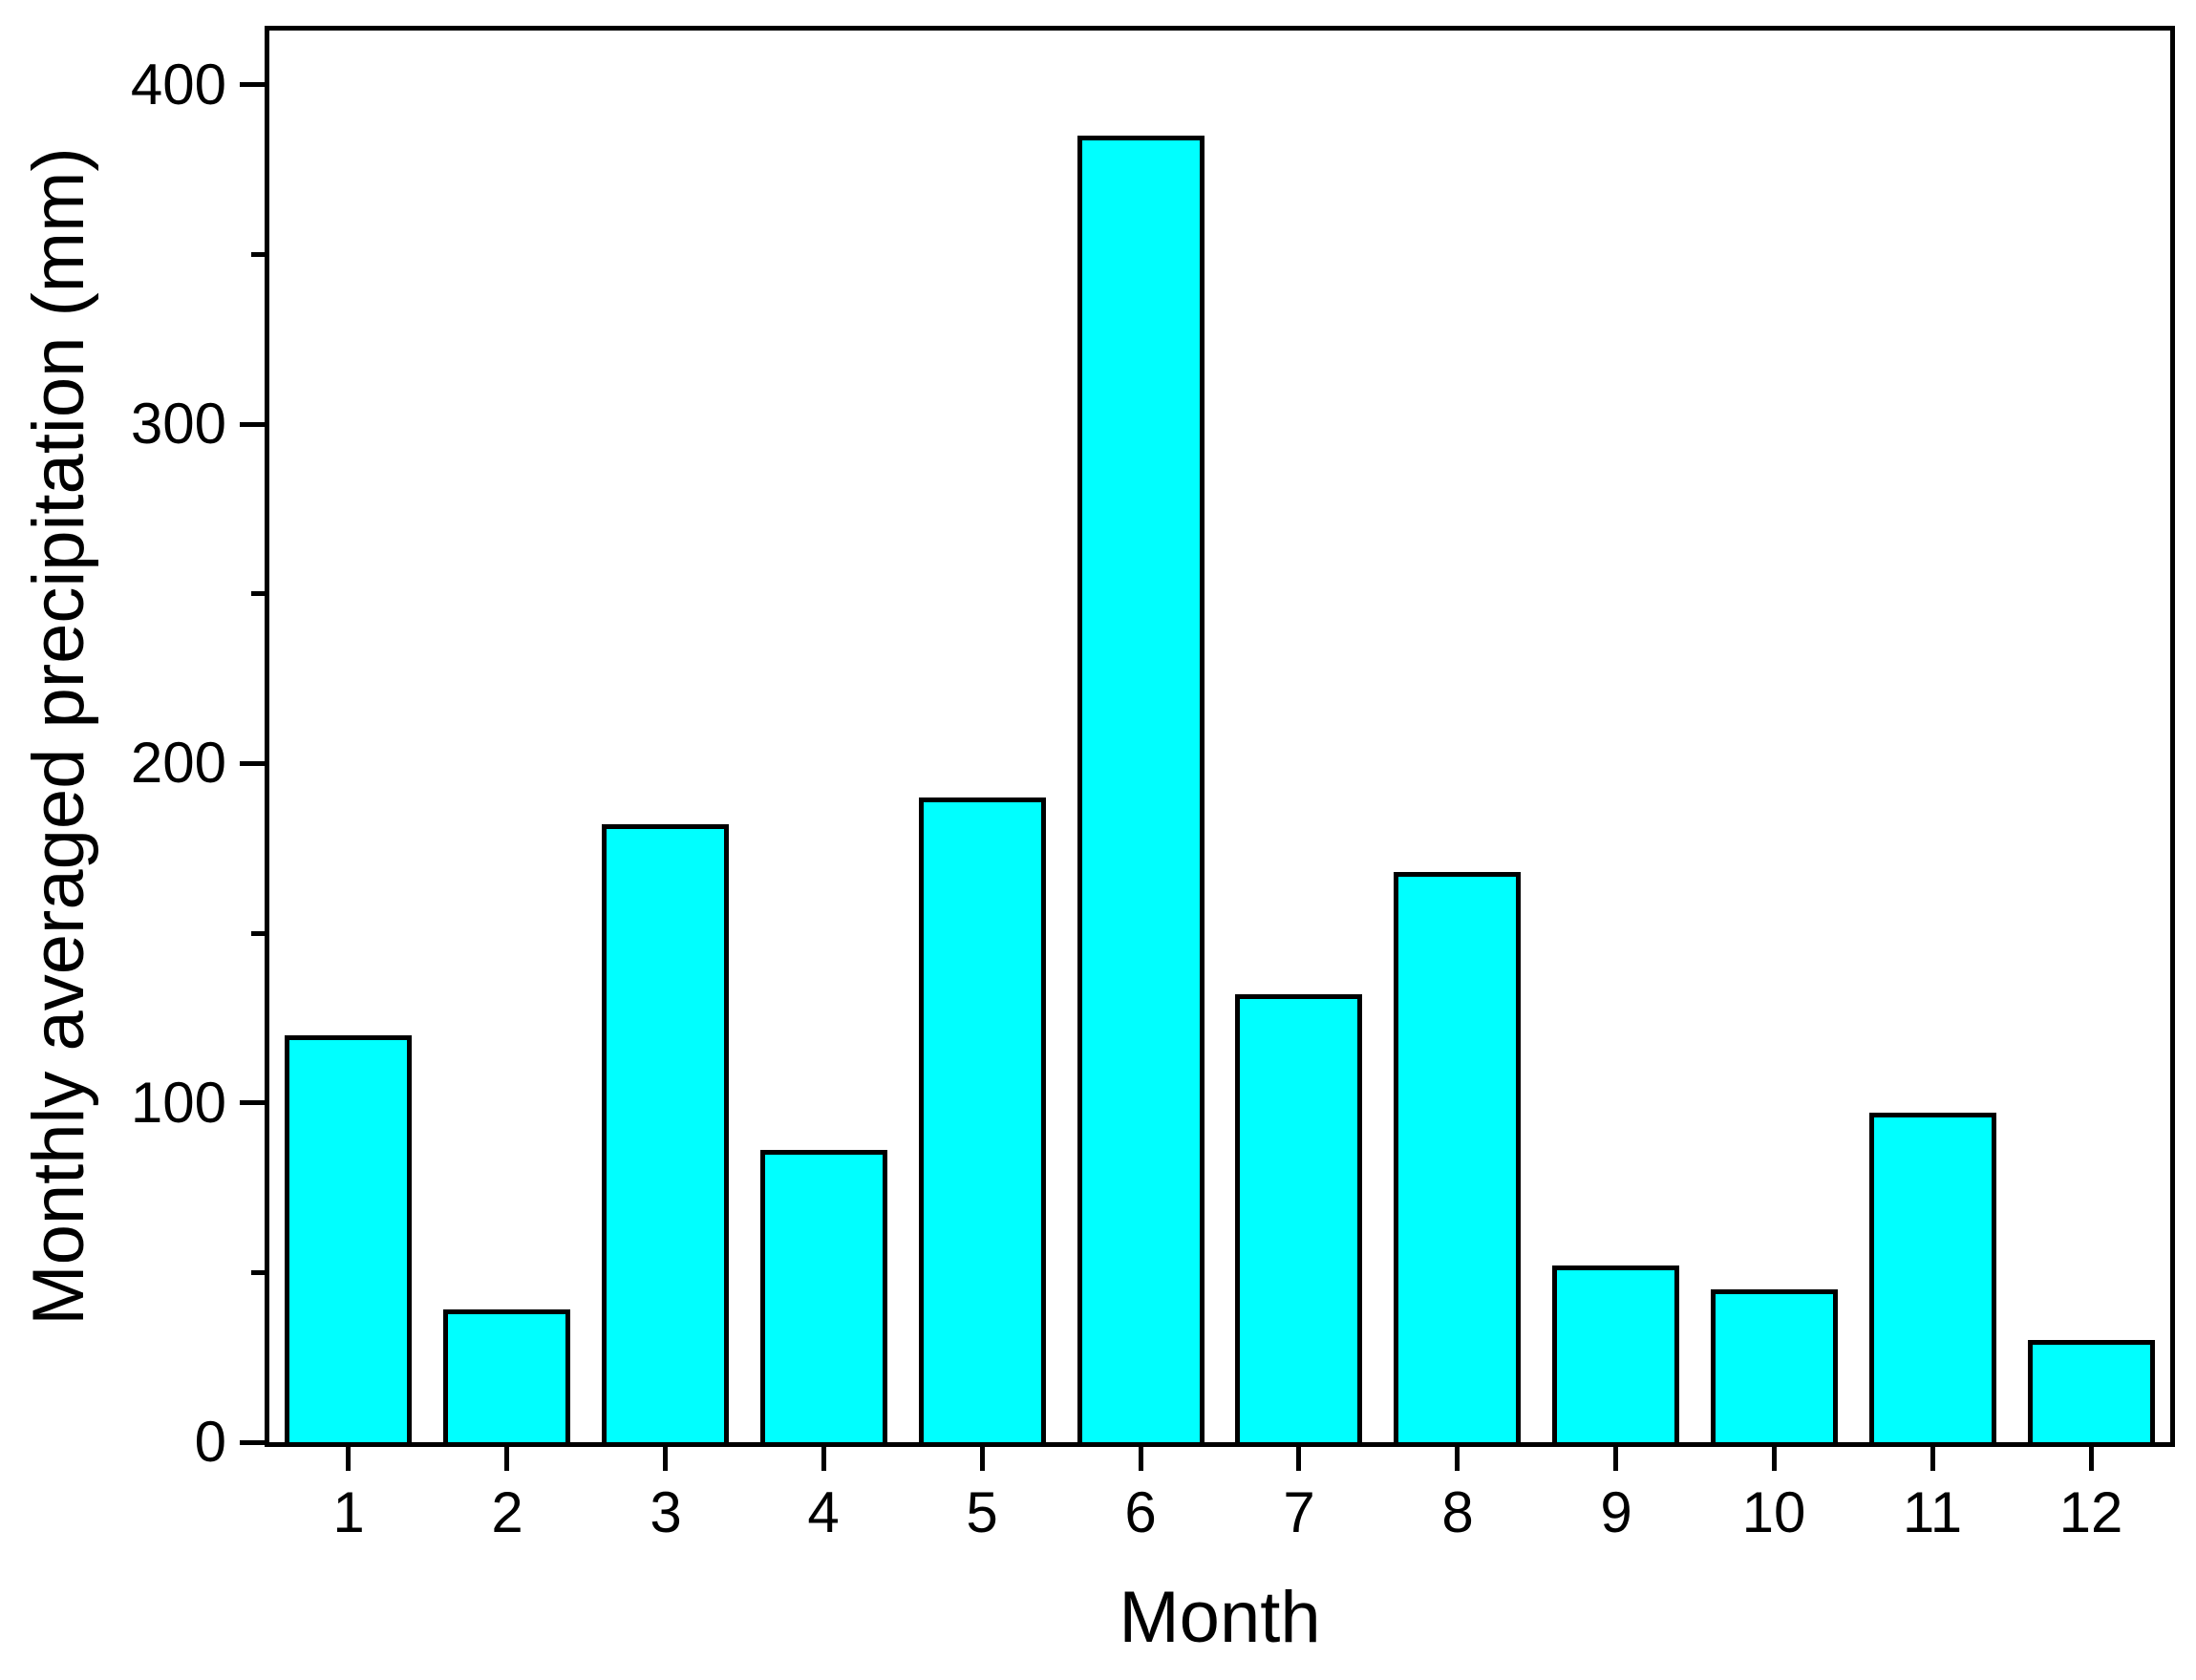 This screenshot has height=1680, width=2196. What do you see at coordinates (348, 1512) in the screenshot?
I see `x-tick-label-1: 1` at bounding box center [348, 1512].